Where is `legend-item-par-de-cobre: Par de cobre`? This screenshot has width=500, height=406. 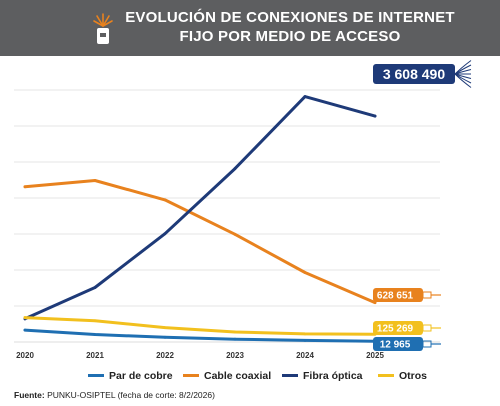
legend-item-par-de-cobre: Par de cobre is located at coordinates (130, 376).